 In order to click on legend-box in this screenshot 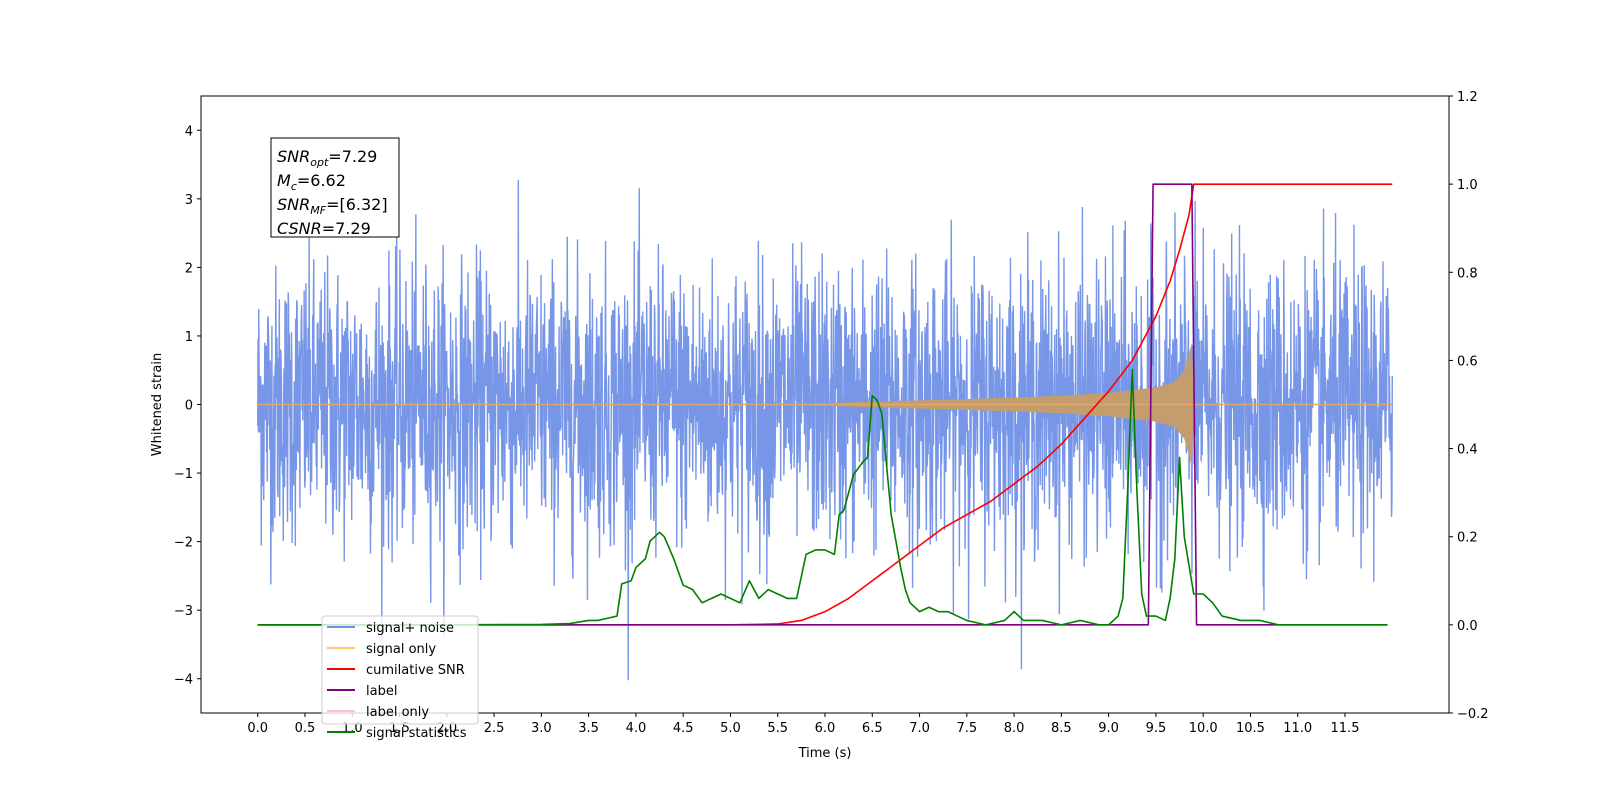, I will do `click(400, 670)`.